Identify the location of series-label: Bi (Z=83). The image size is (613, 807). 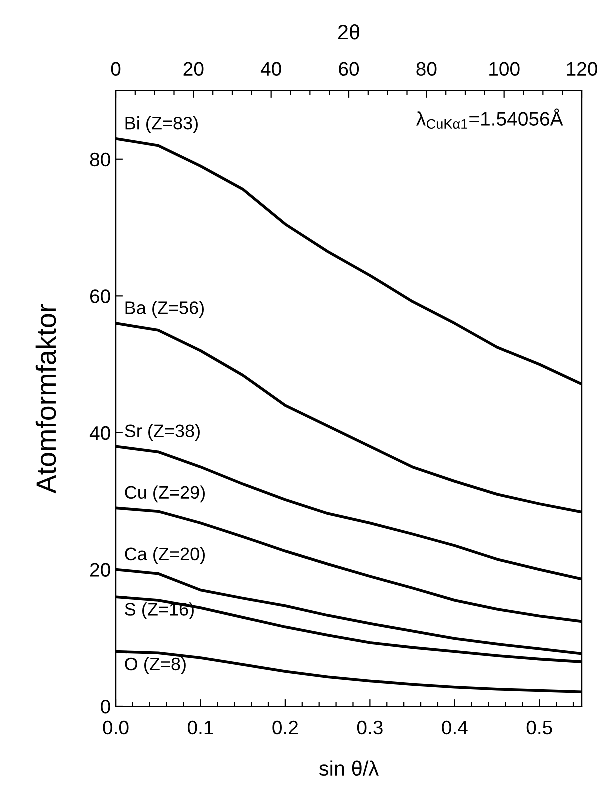
(162, 125).